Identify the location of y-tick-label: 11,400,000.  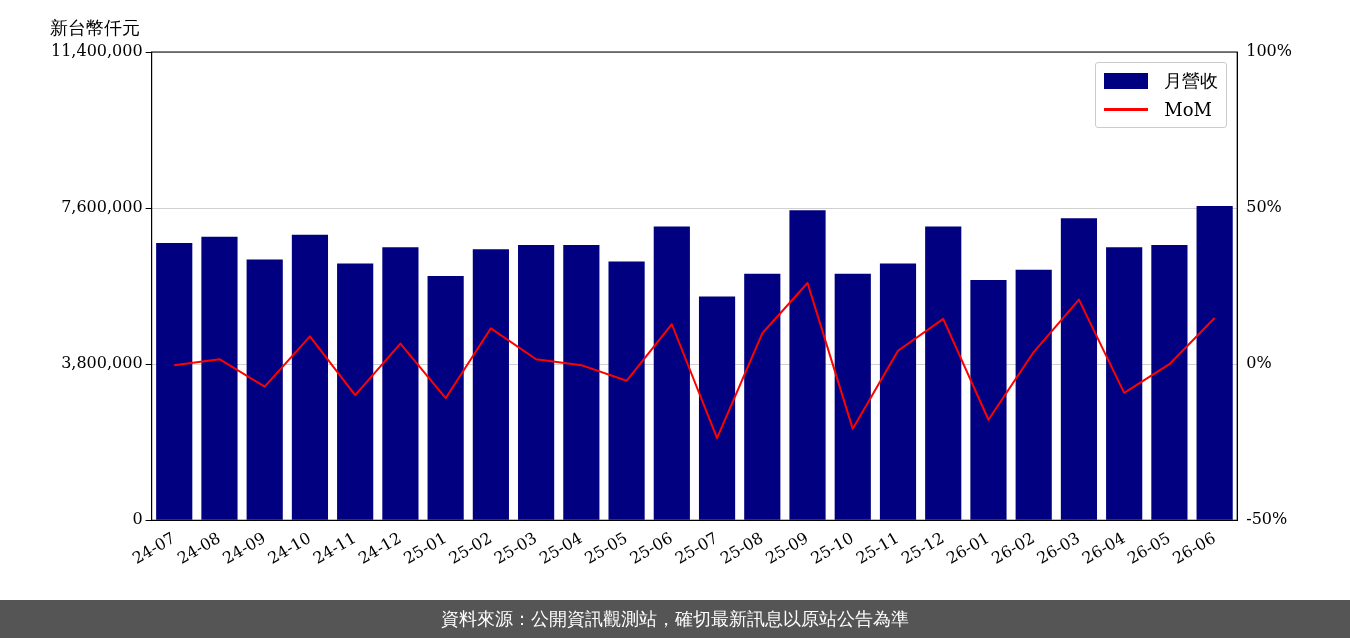
(97, 51).